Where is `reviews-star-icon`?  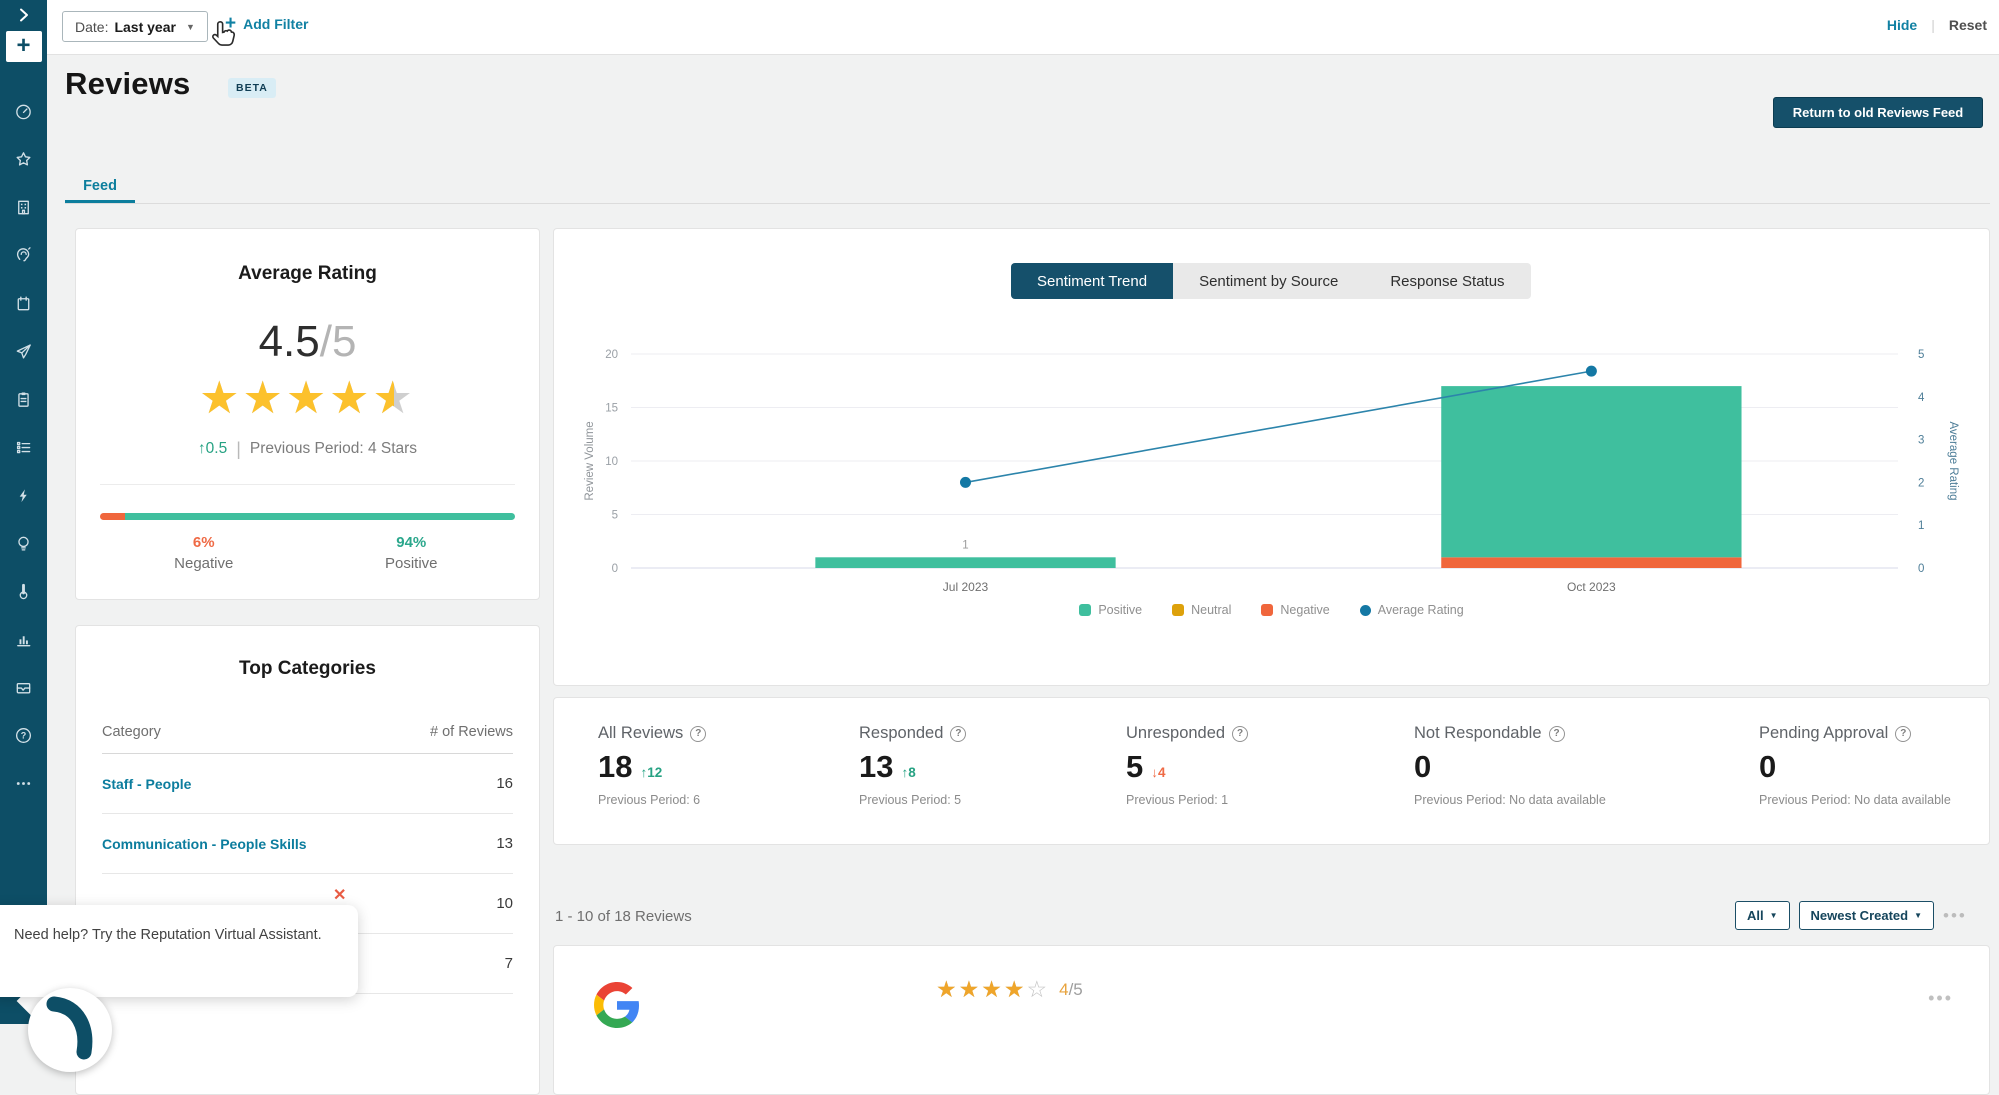 reviews-star-icon is located at coordinates (23, 159).